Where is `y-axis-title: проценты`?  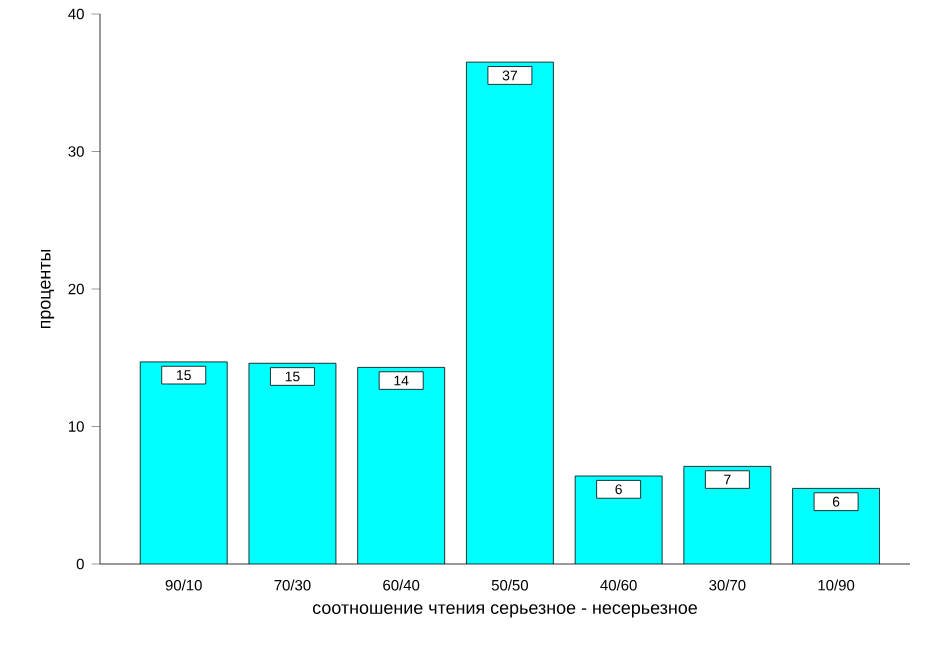 y-axis-title: проценты is located at coordinates (47, 289).